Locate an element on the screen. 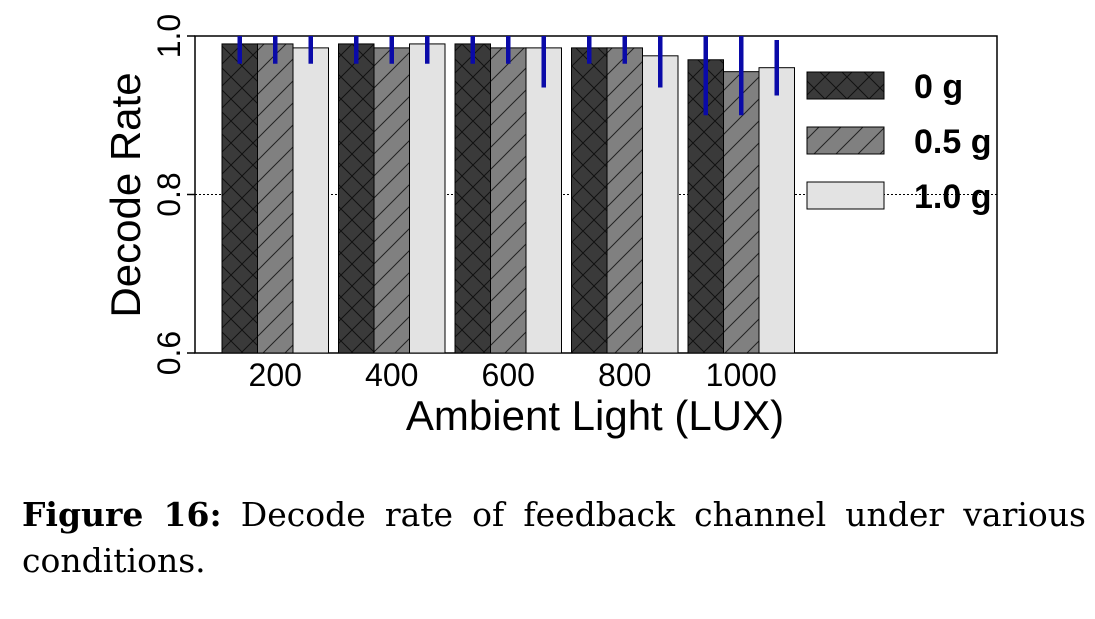  x-tick-label: 400 is located at coordinates (391, 375).